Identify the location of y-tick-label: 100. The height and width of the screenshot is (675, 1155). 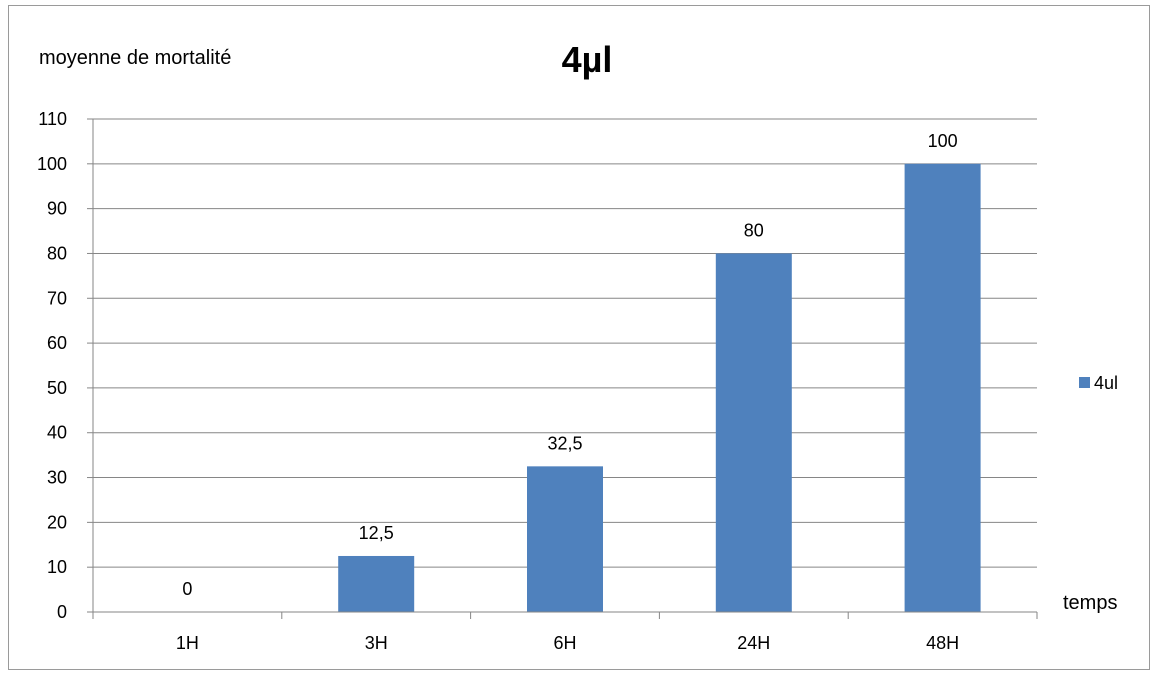
(52, 164).